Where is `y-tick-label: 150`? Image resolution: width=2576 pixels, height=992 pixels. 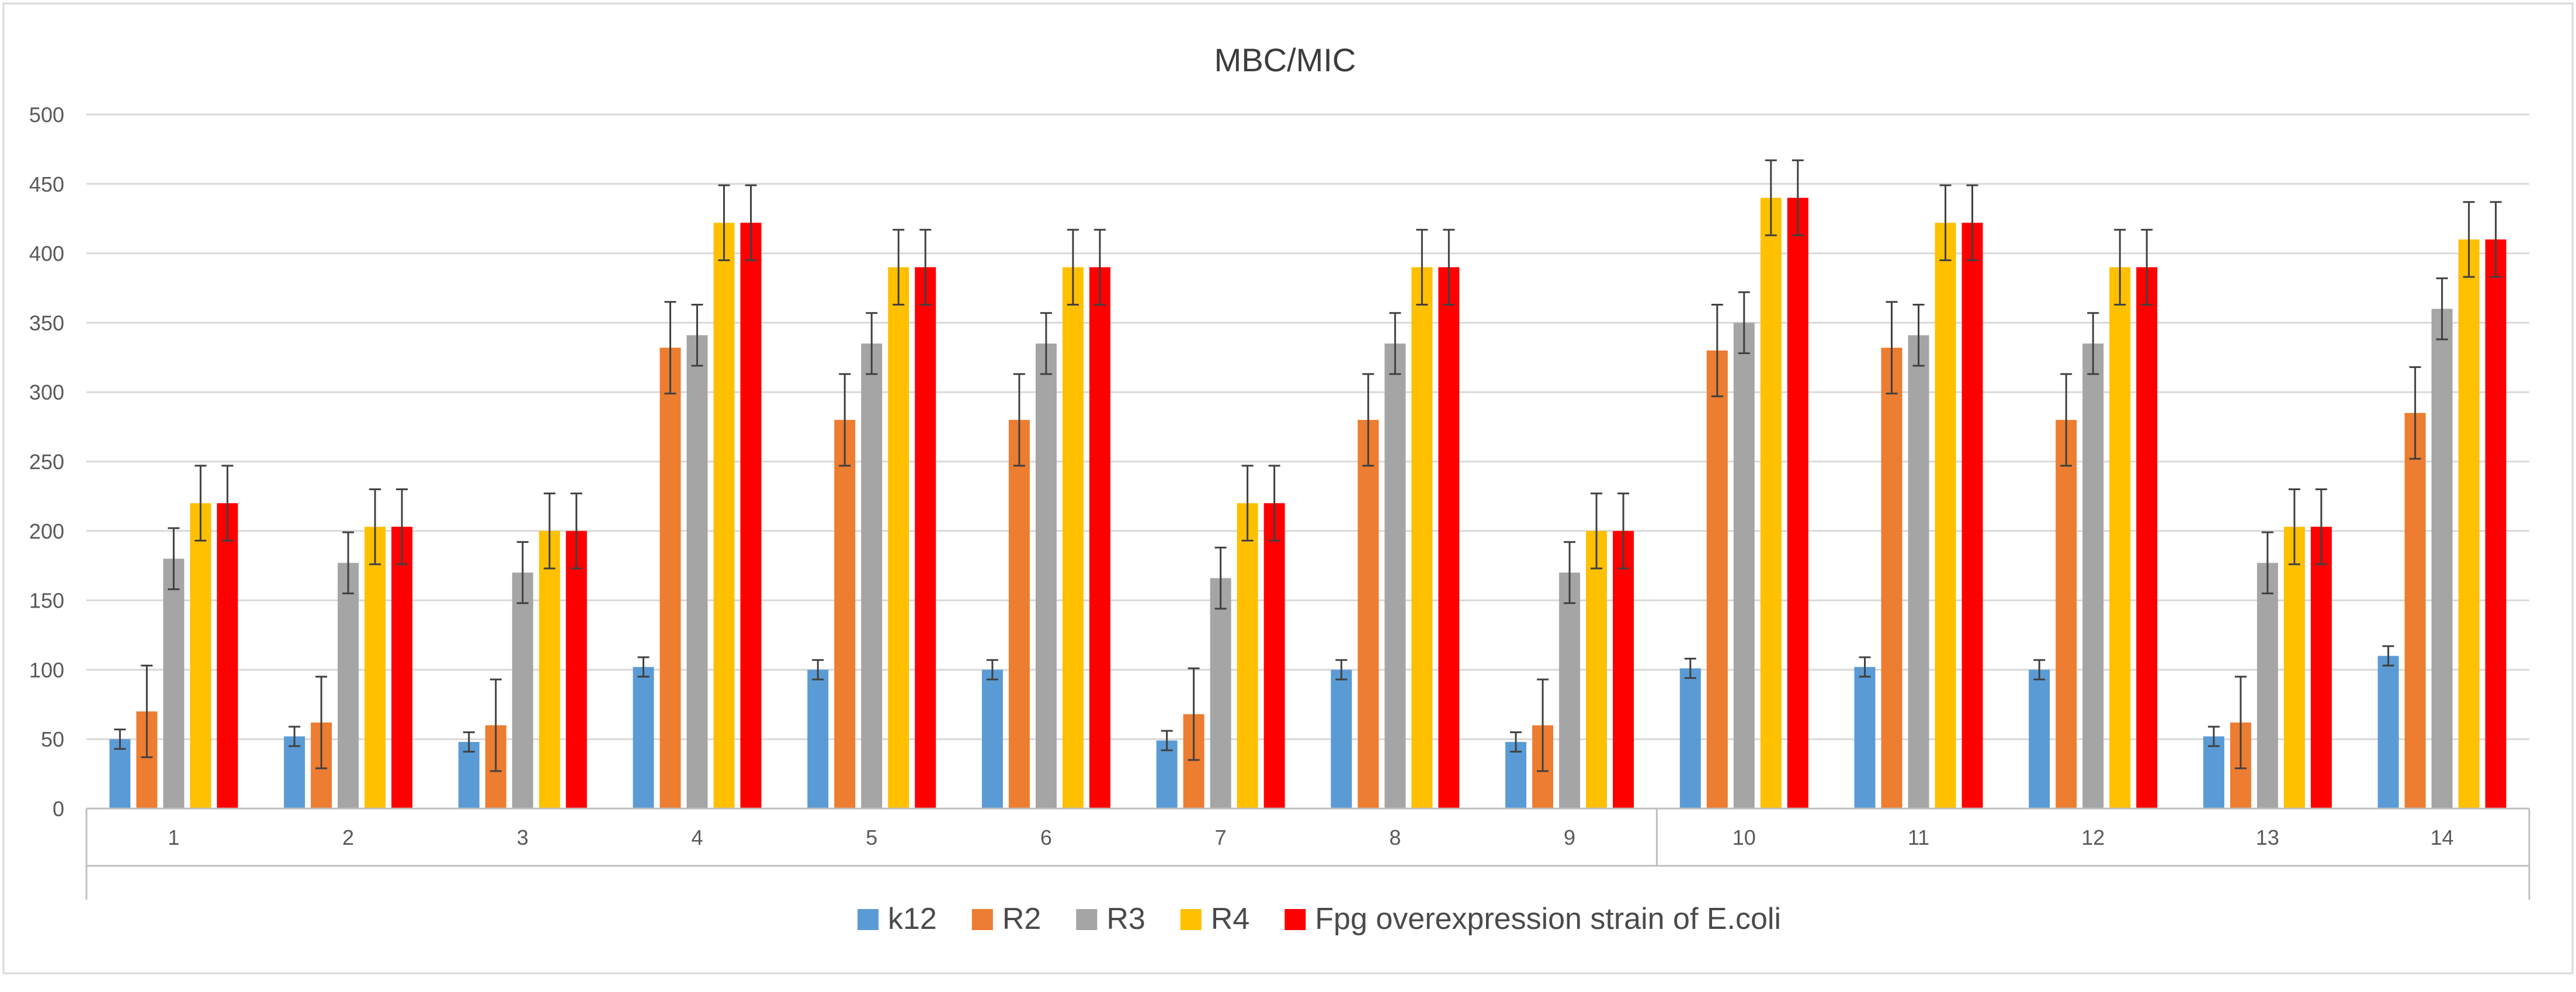
y-tick-label: 150 is located at coordinates (46, 601).